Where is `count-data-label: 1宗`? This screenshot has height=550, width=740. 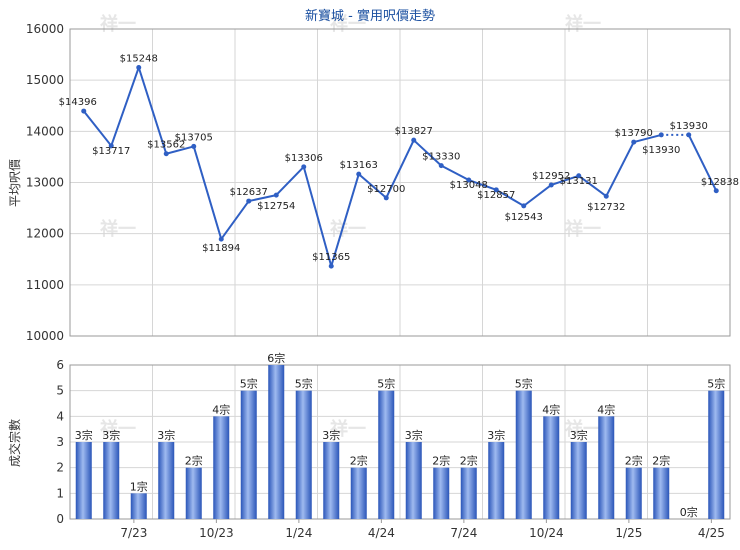
count-data-label: 1宗 is located at coordinates (139, 486).